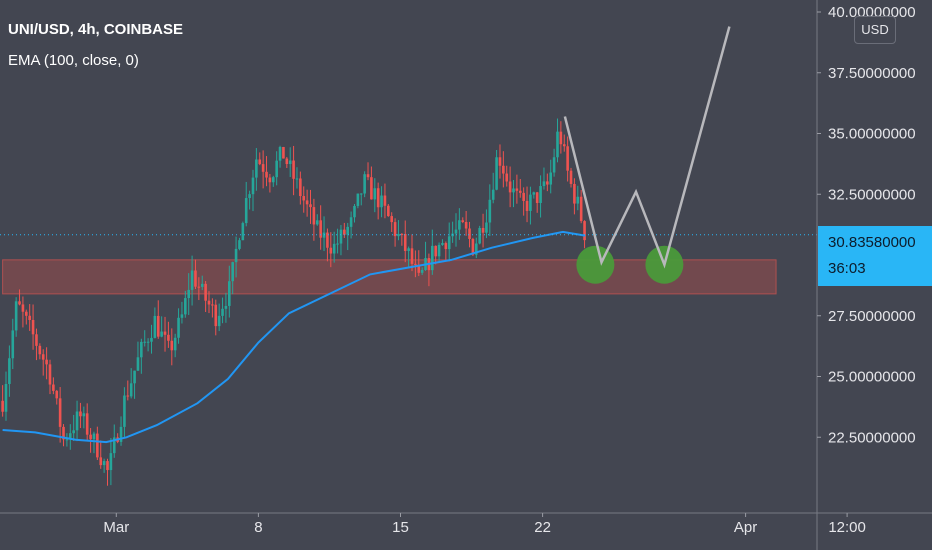 This screenshot has width=932, height=550. I want to click on x-tick-label: 8, so click(258, 527).